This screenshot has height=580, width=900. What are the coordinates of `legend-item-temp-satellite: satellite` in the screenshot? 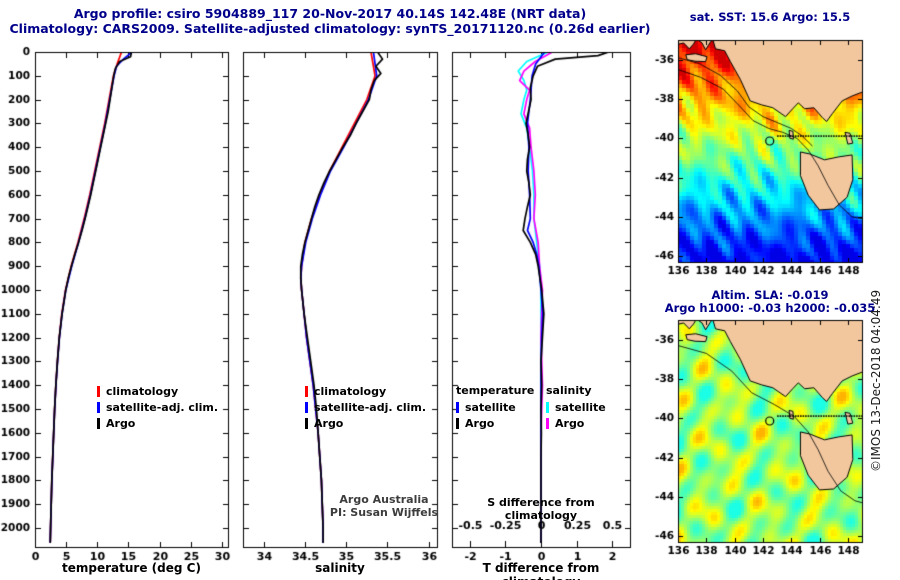 It's located at (495, 407).